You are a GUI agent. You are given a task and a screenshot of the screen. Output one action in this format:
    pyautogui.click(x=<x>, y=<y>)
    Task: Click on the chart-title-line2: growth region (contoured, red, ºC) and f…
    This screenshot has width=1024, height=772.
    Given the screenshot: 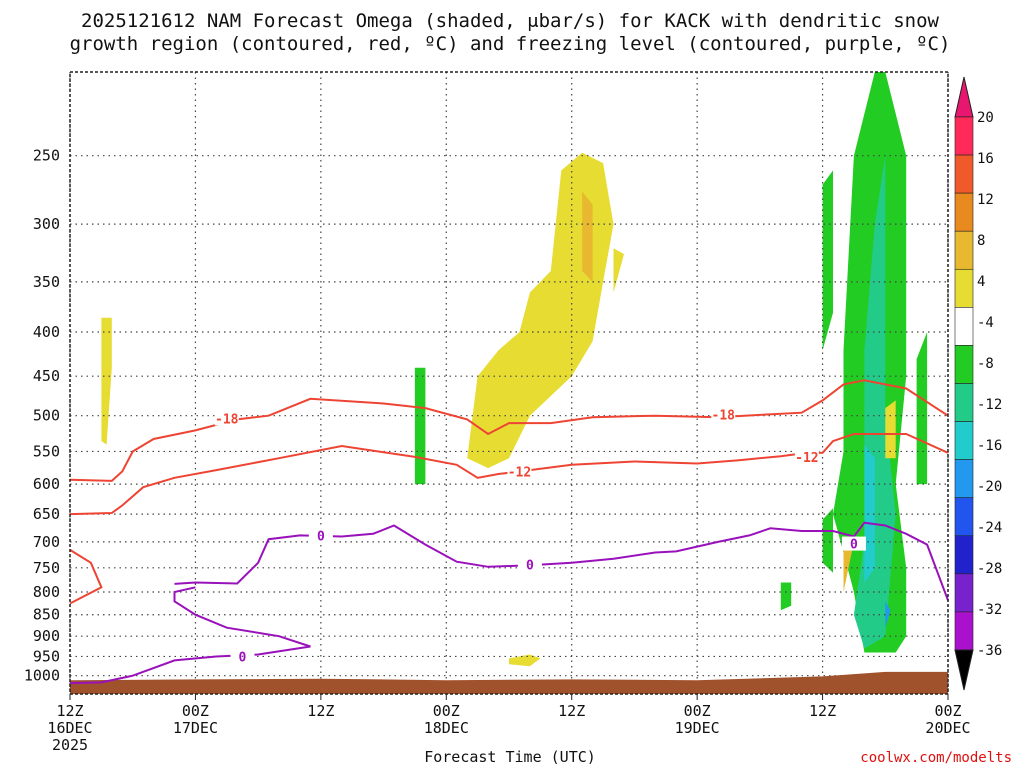 What is the action you would take?
    pyautogui.click(x=510, y=44)
    